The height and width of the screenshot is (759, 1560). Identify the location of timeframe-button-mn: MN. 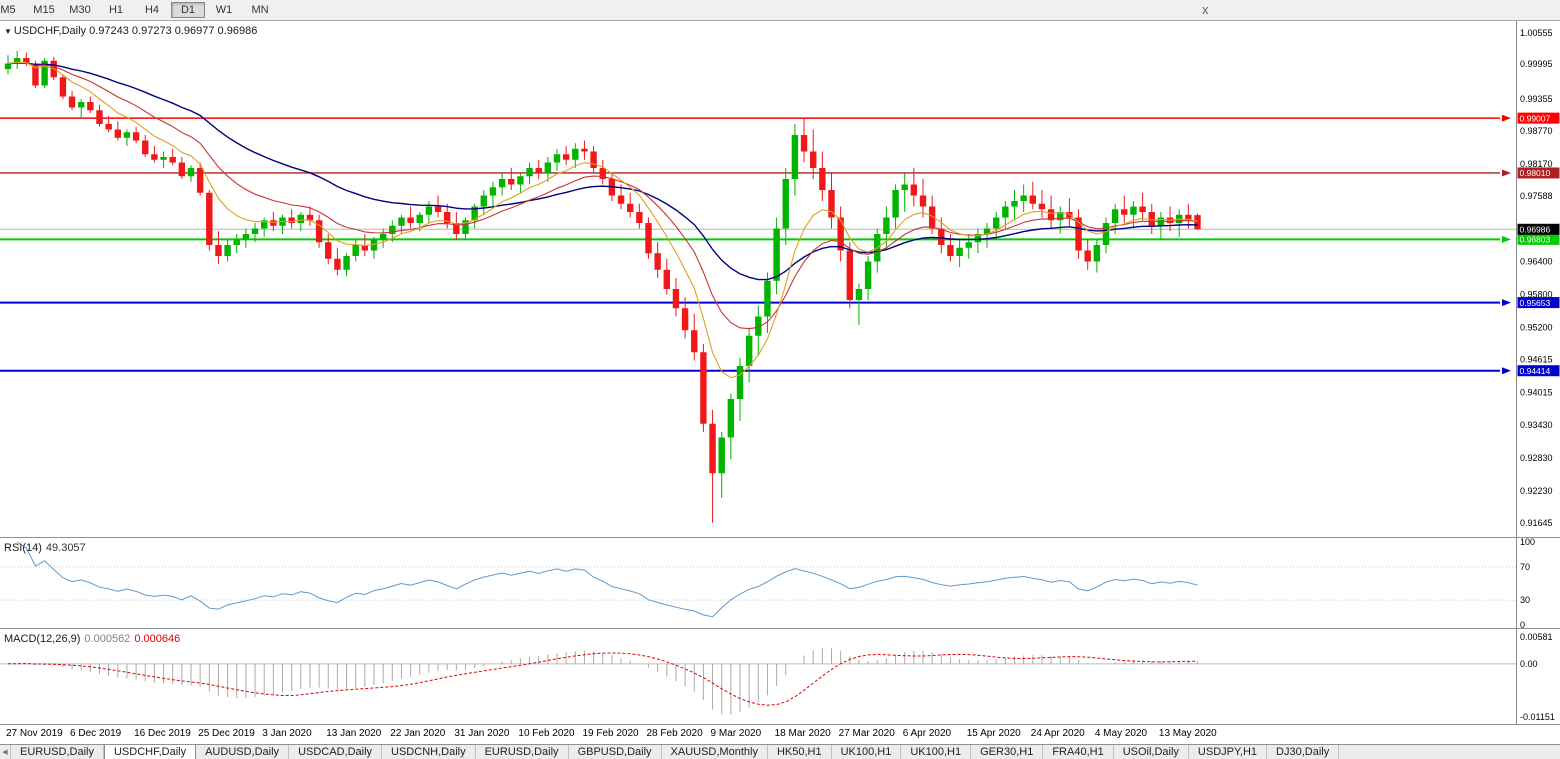
(260, 10).